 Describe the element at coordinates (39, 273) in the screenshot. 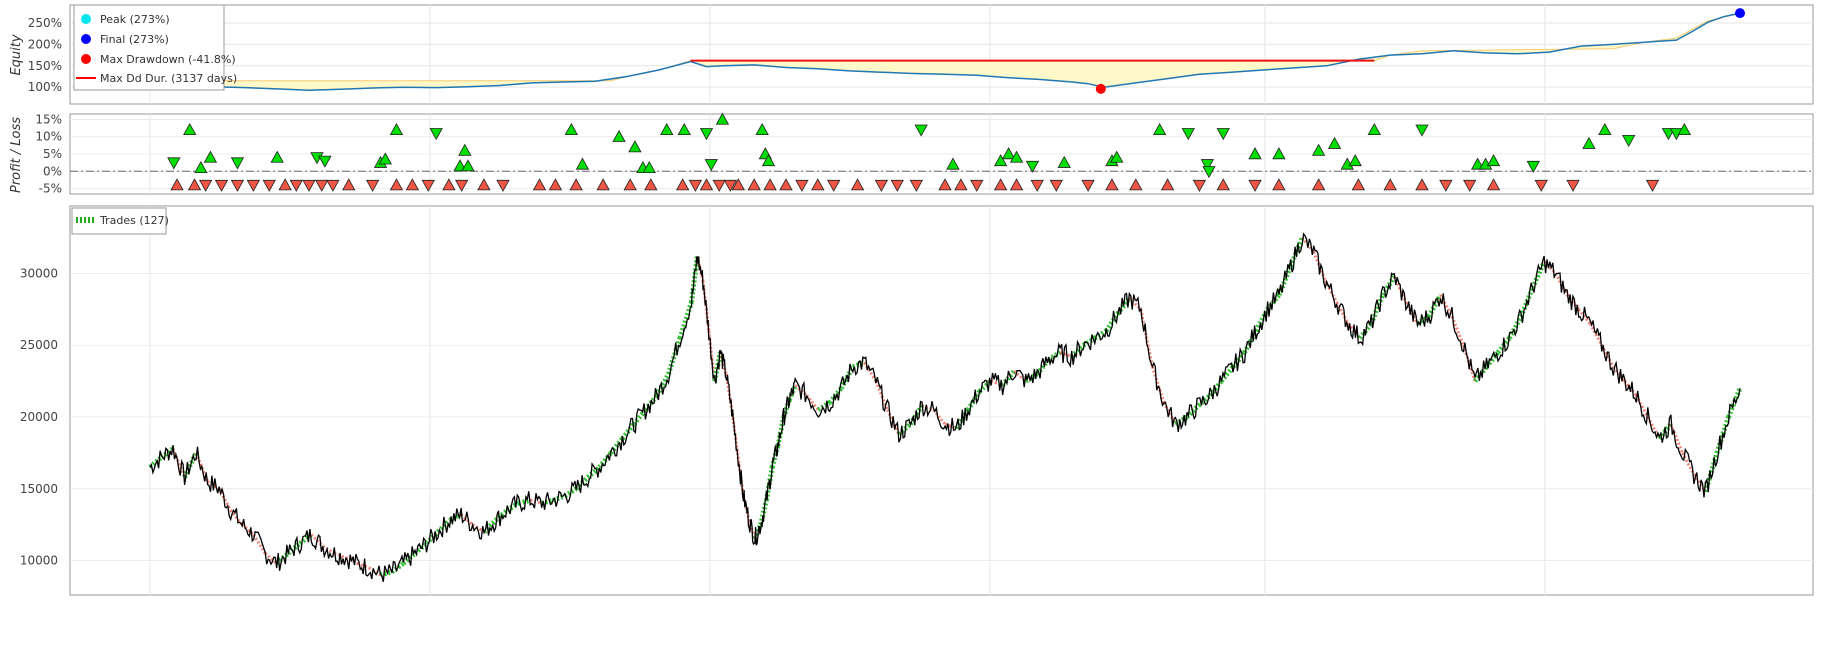

I see `price-y-tick: 30000` at that location.